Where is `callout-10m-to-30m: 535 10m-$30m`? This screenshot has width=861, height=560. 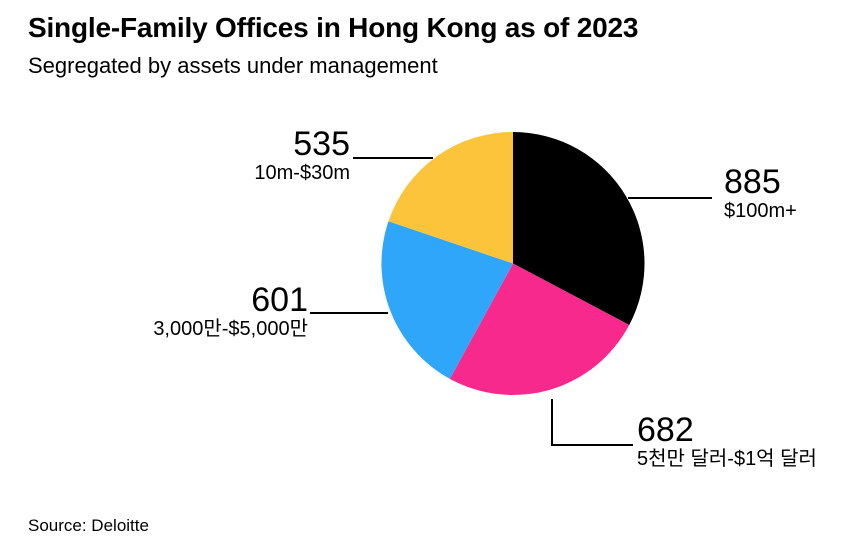
callout-10m-to-30m: 535 10m-$30m is located at coordinates (302, 156).